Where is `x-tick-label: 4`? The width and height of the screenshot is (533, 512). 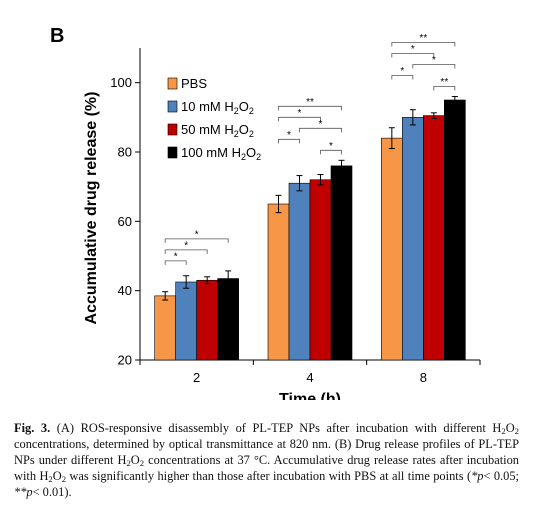 x-tick-label: 4 is located at coordinates (309, 377).